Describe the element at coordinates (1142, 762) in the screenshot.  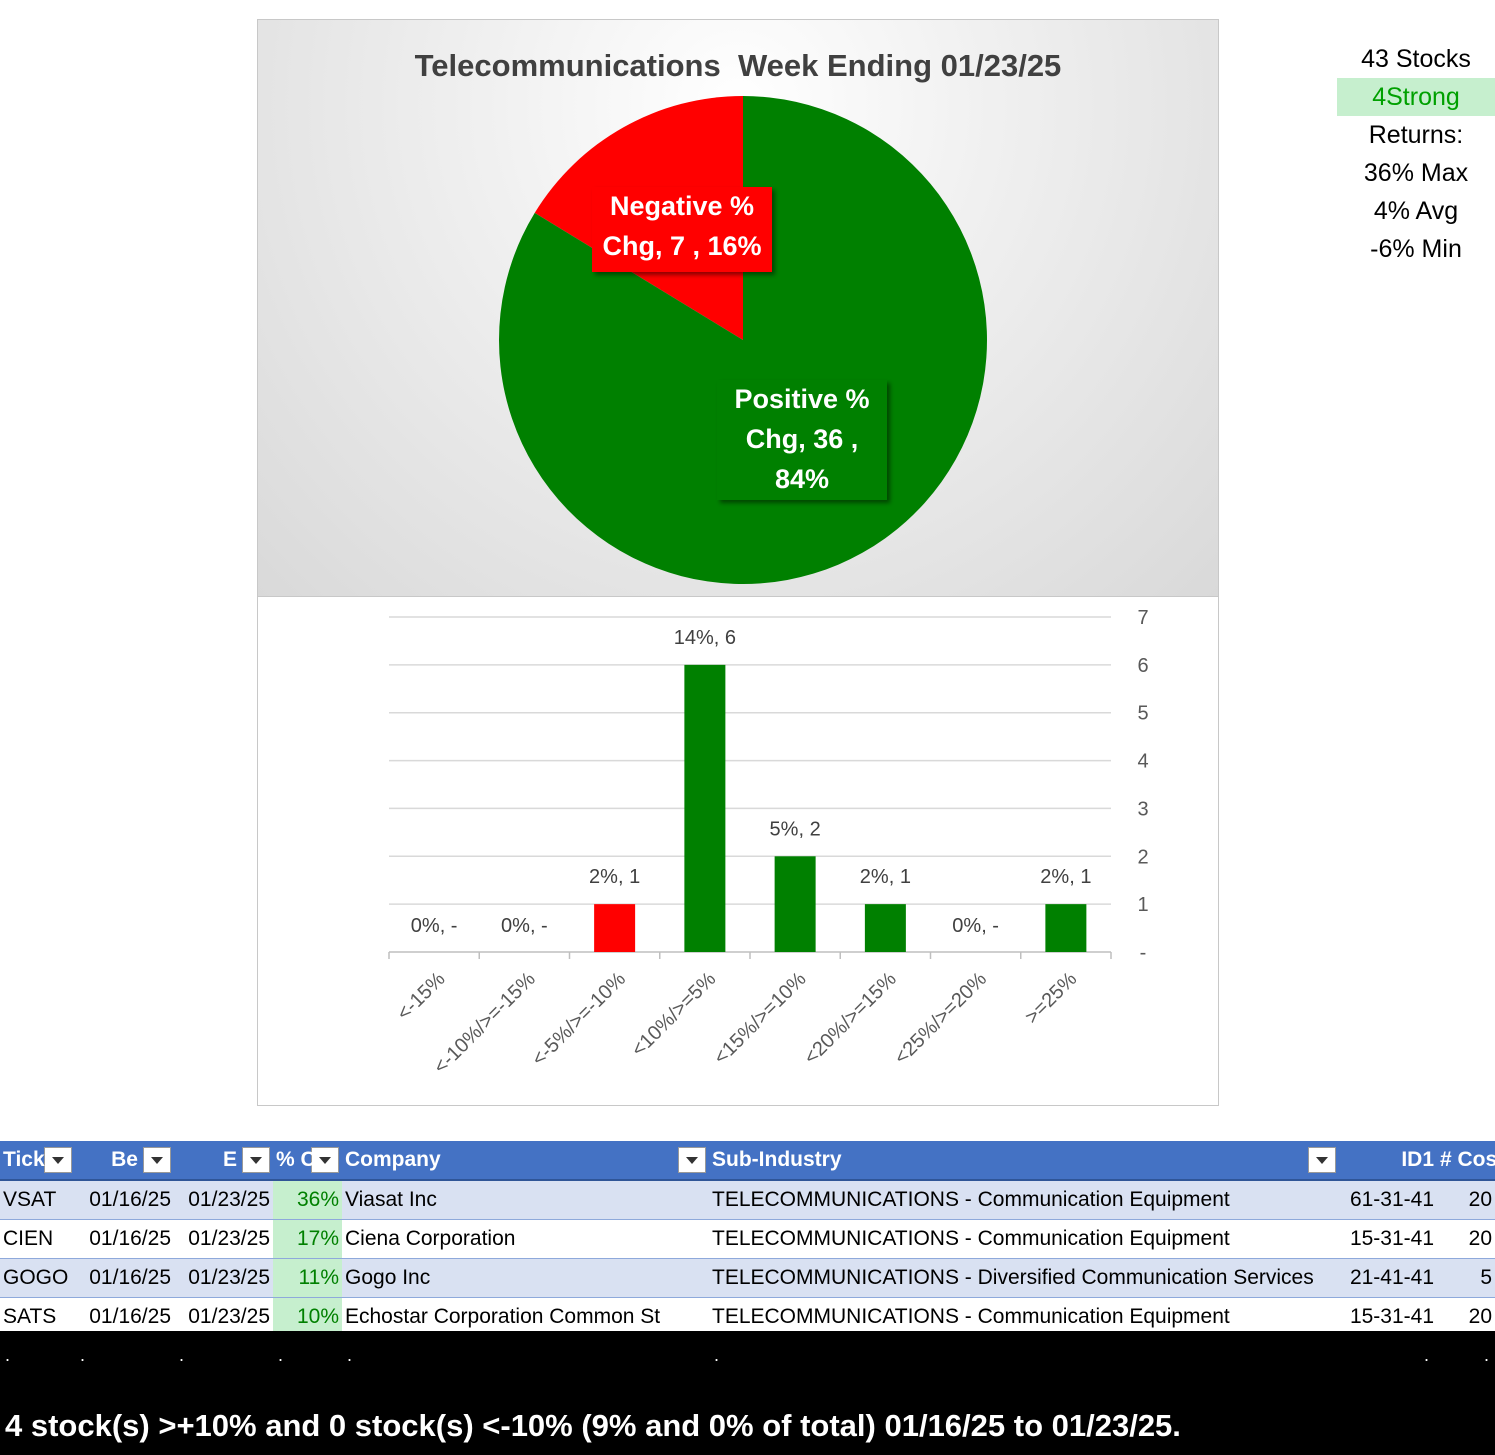
I see `y-tick-label: 4` at that location.